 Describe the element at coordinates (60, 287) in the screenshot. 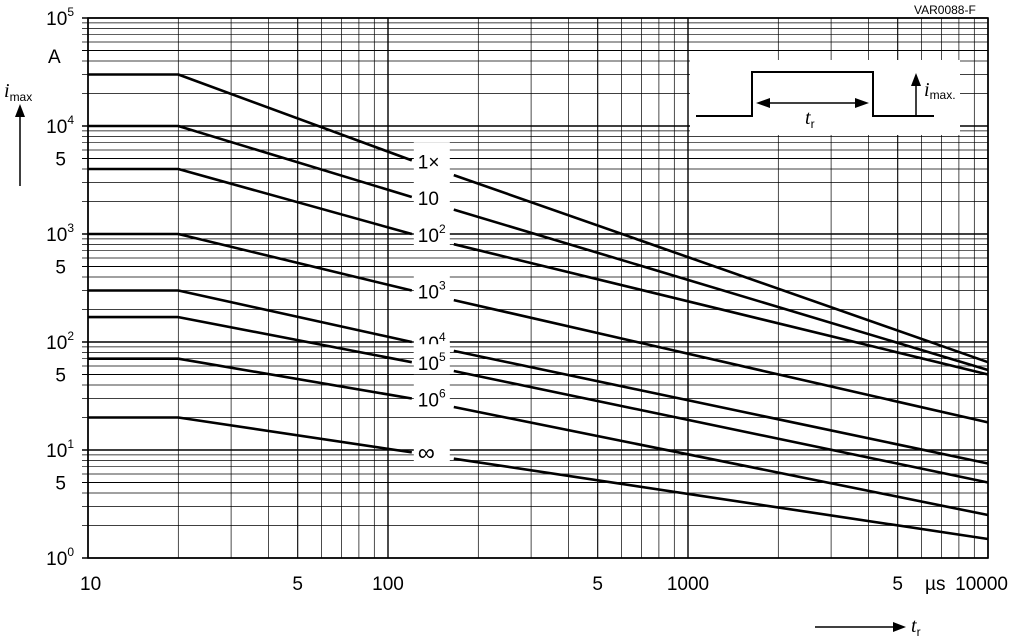

I see `y-tick-labels: 100 5 10¹ 5 10² 5 10³ 5 10⁴ 10⁵` at that location.